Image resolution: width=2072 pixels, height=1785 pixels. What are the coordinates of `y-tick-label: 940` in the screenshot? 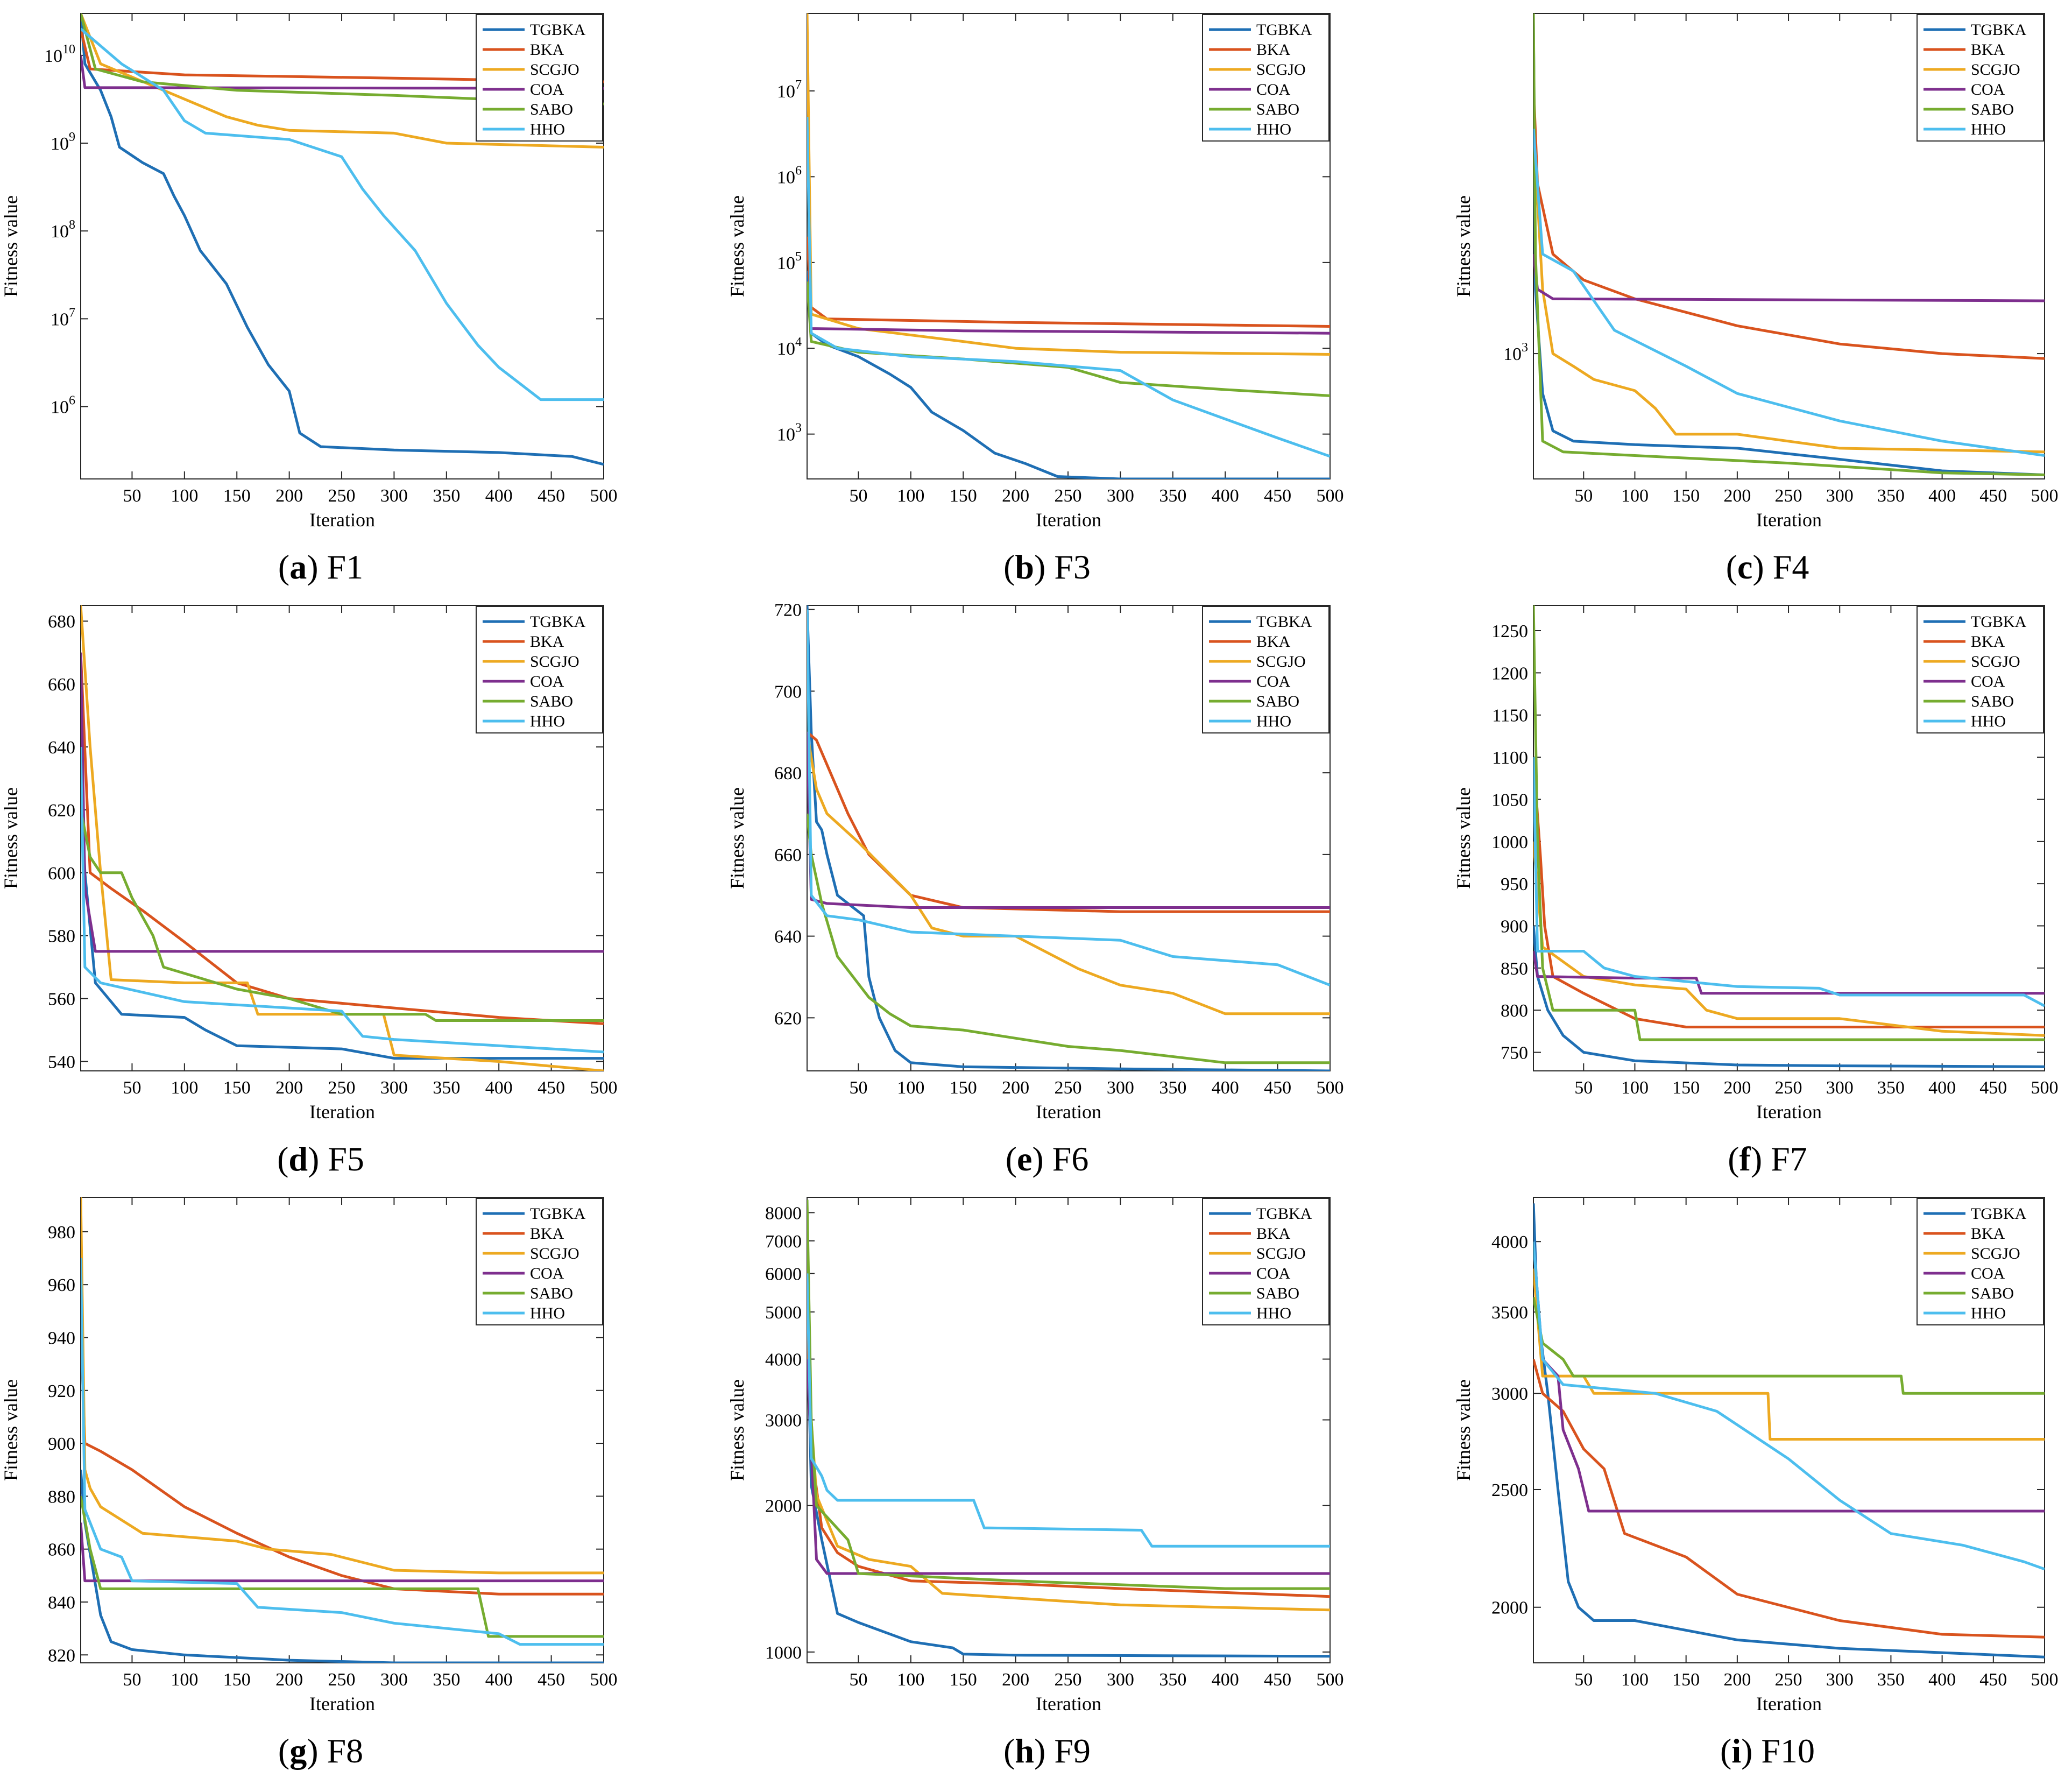 It's located at (61, 1338).